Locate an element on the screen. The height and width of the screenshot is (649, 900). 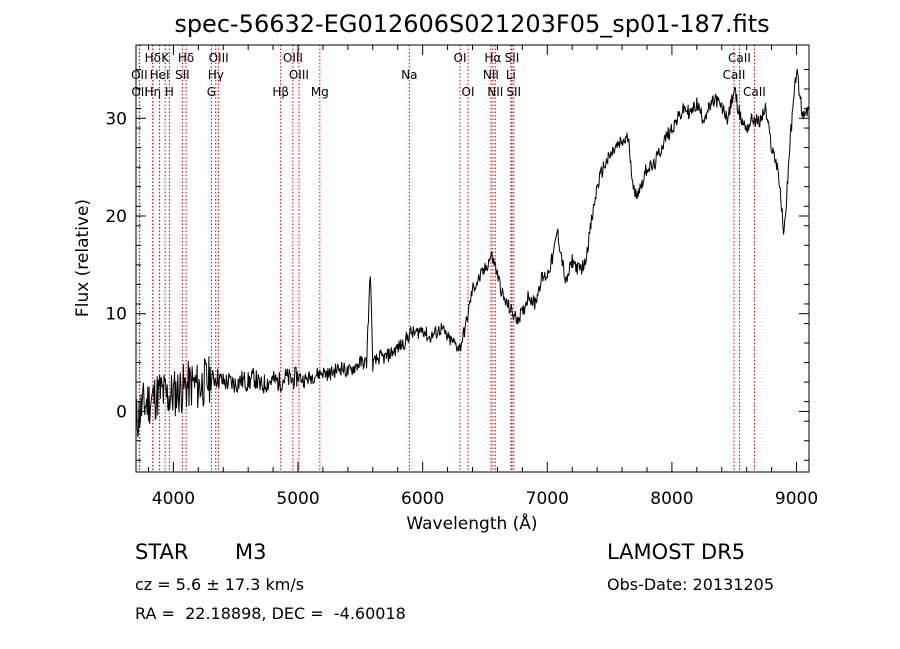
observation-date: Obs-Date: 20131205 is located at coordinates (691, 584).